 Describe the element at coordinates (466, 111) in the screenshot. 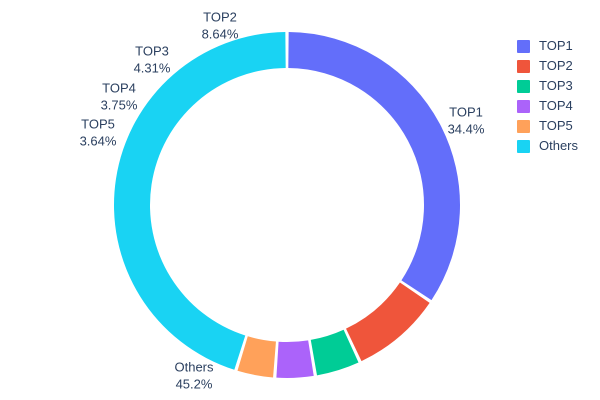

I see `slice-label-name: TOP1` at that location.